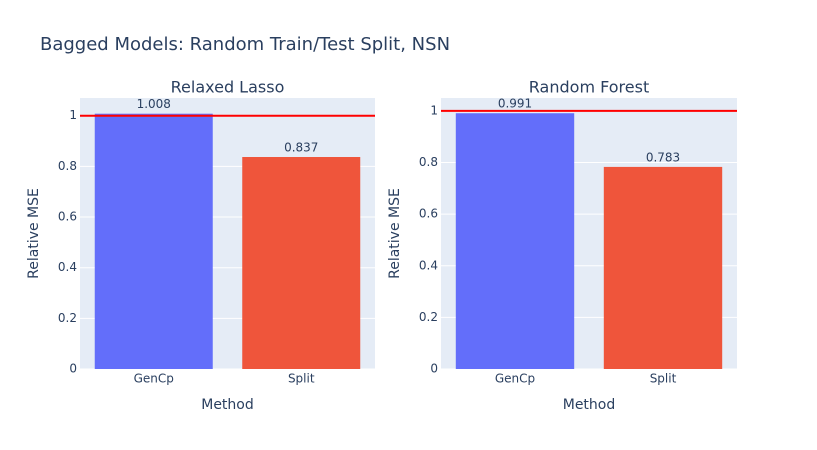 Image resolution: width=817 pixels, height=450 pixels. Describe the element at coordinates (663, 157) in the screenshot. I see `data-label: 0.783` at that location.